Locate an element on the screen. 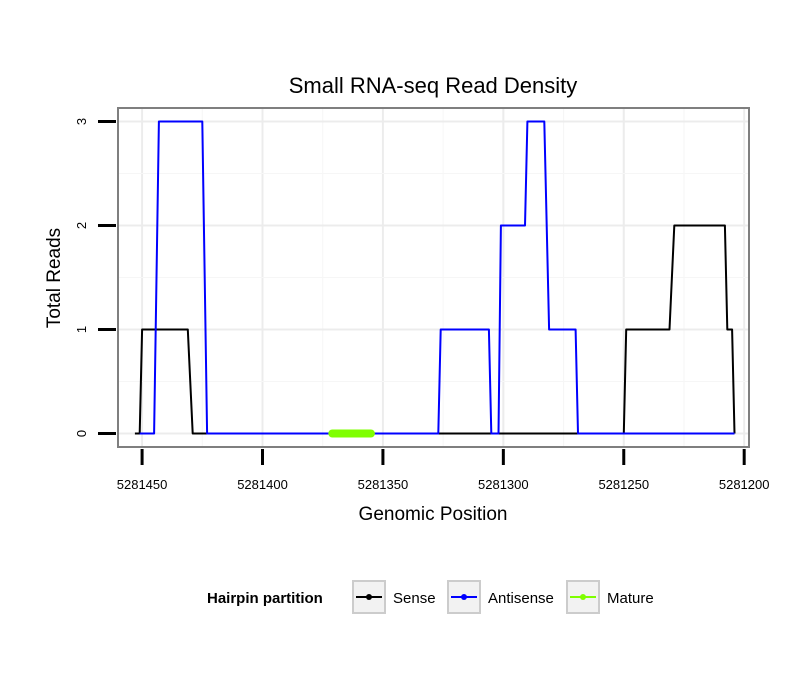  legend-title: Hairpin partition is located at coordinates (265, 598).